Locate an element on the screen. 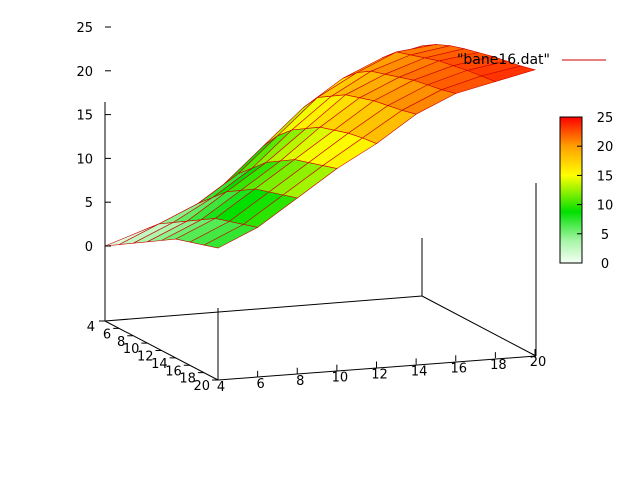  x-tick-label: 12 is located at coordinates (145, 357).